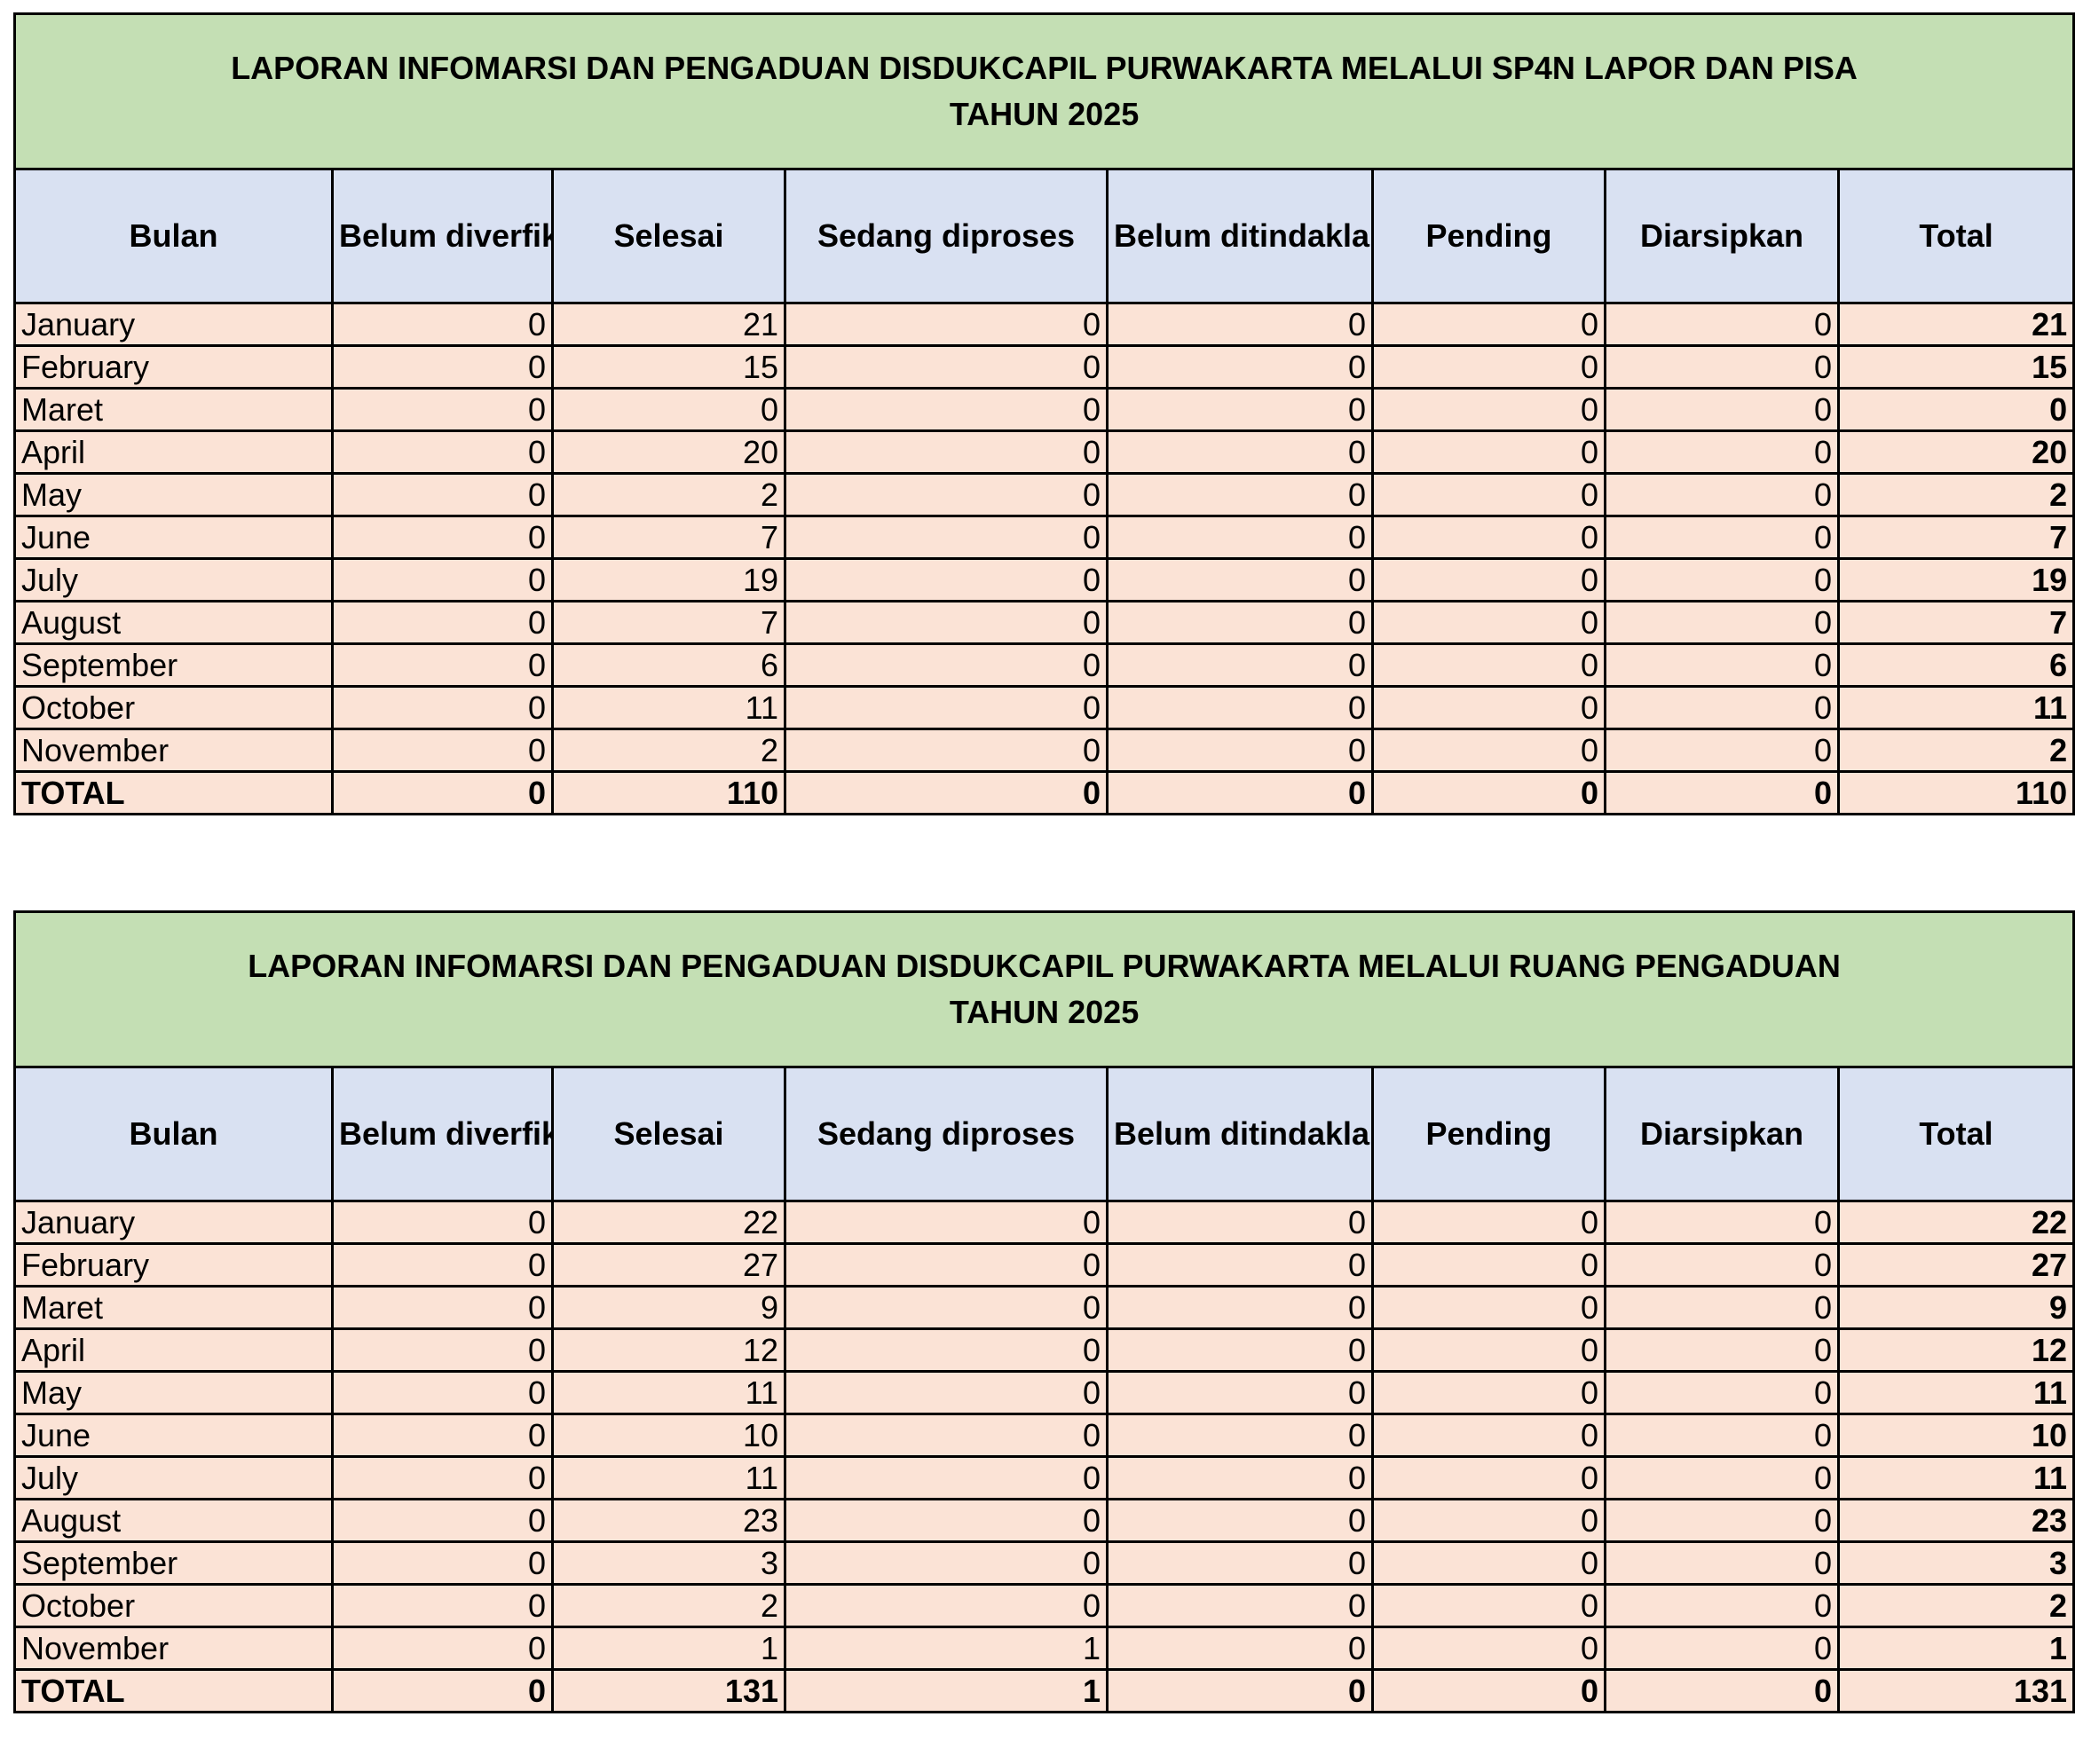 Image resolution: width=2091 pixels, height=1764 pixels. What do you see at coordinates (173, 409) in the screenshot?
I see `month-cell: Maret` at bounding box center [173, 409].